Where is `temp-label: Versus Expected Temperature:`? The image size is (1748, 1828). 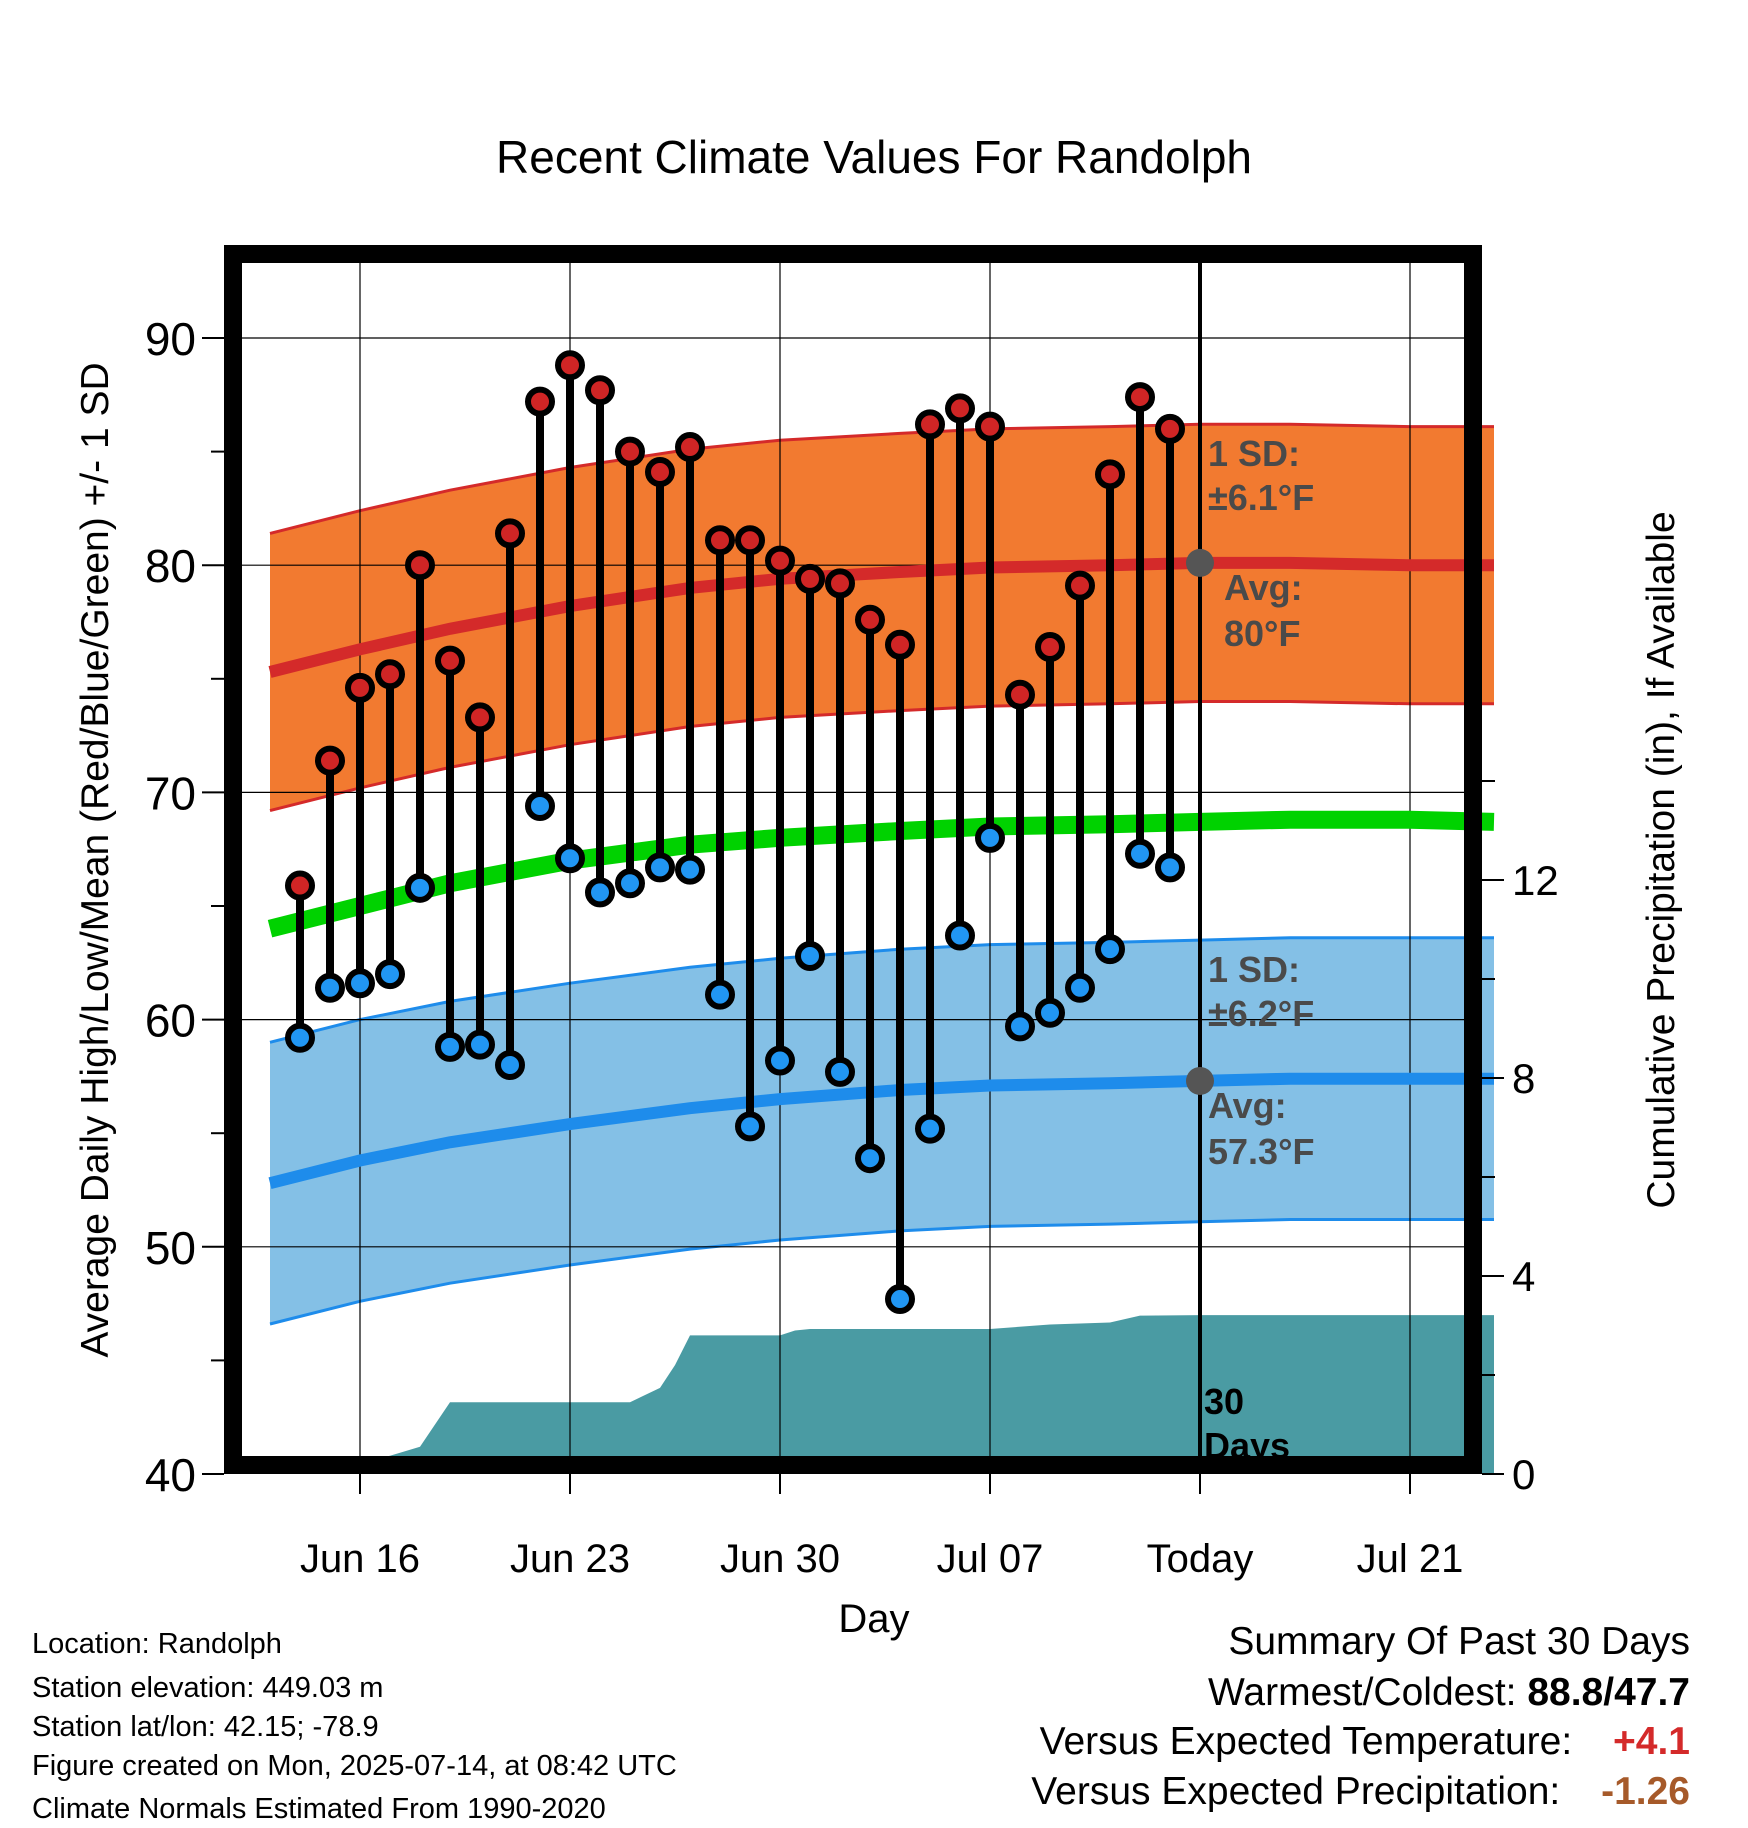
temp-label: Versus Expected Temperature: is located at coordinates (1311, 1741).